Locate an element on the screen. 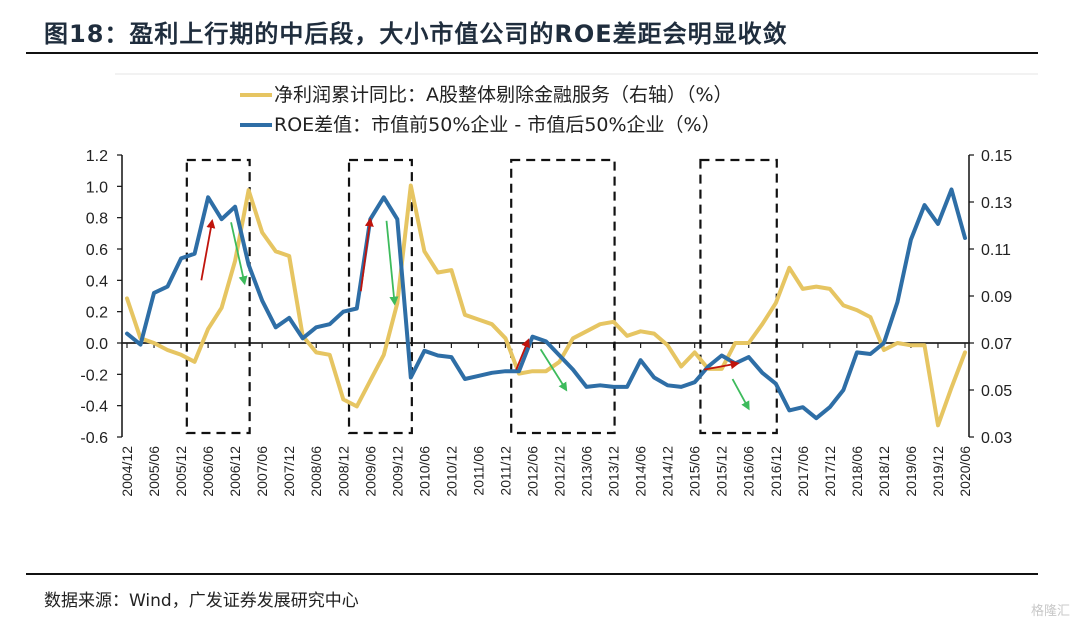 The image size is (1080, 625). x-axis-tick-label: 2019/06 is located at coordinates (911, 471).